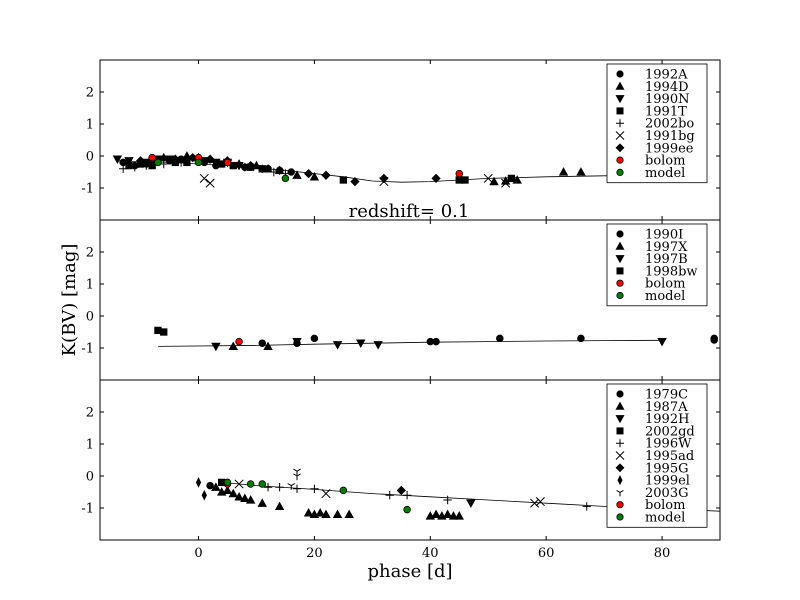  Describe the element at coordinates (430, 553) in the screenshot. I see `x-tick-label: 40` at that location.